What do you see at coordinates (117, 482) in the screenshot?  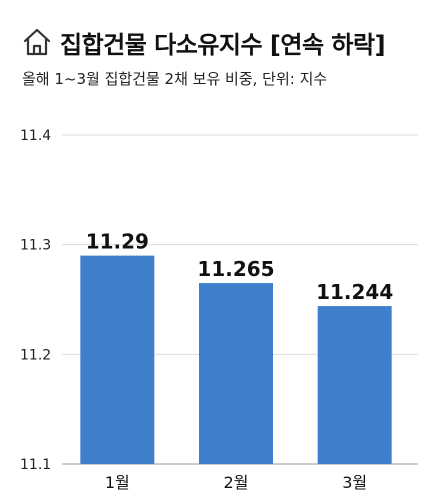 I see `category-label: 1월` at bounding box center [117, 482].